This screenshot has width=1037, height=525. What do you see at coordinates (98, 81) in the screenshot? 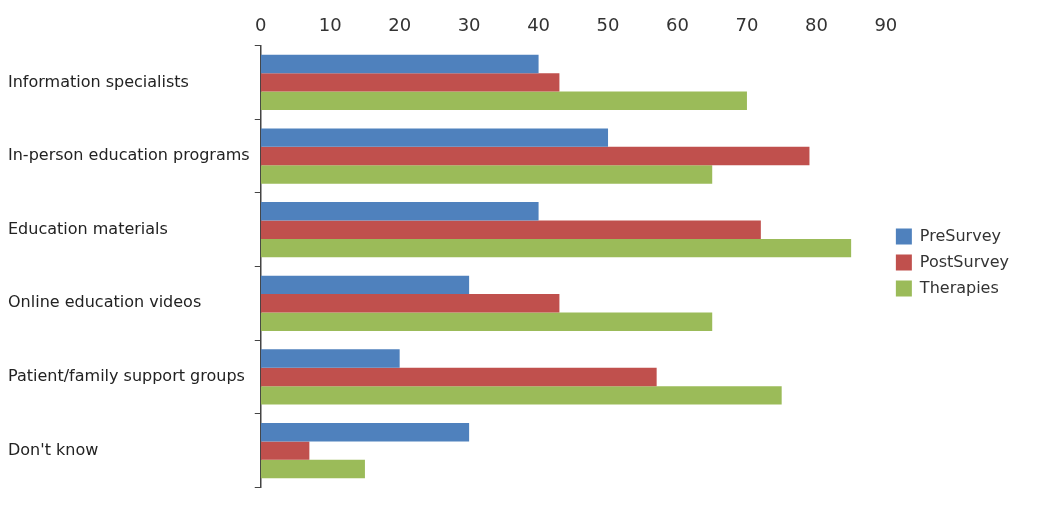
I see `y-tick-label: Information specialists` at bounding box center [98, 81].